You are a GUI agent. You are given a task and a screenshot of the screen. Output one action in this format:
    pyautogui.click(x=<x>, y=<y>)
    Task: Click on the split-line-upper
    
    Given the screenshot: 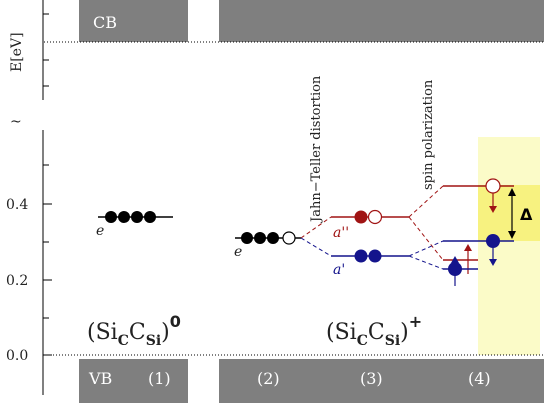 What is the action you would take?
    pyautogui.click(x=316, y=227)
    